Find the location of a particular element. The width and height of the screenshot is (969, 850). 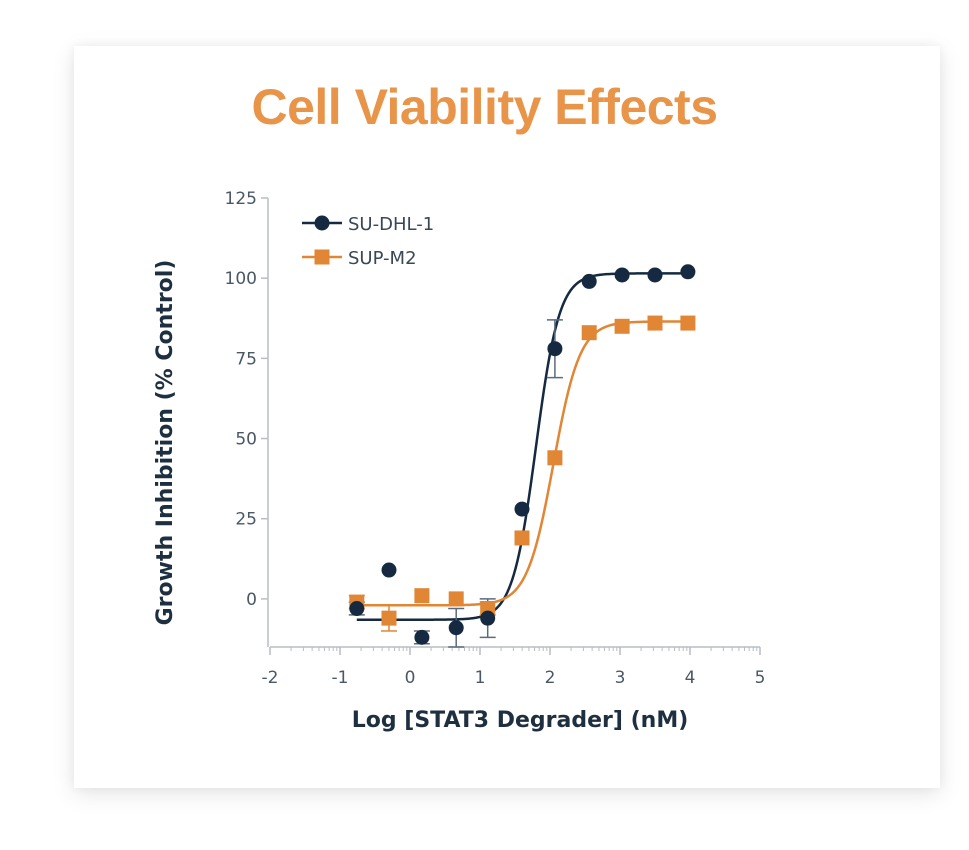

x-tick-label: 0 is located at coordinates (410, 678).